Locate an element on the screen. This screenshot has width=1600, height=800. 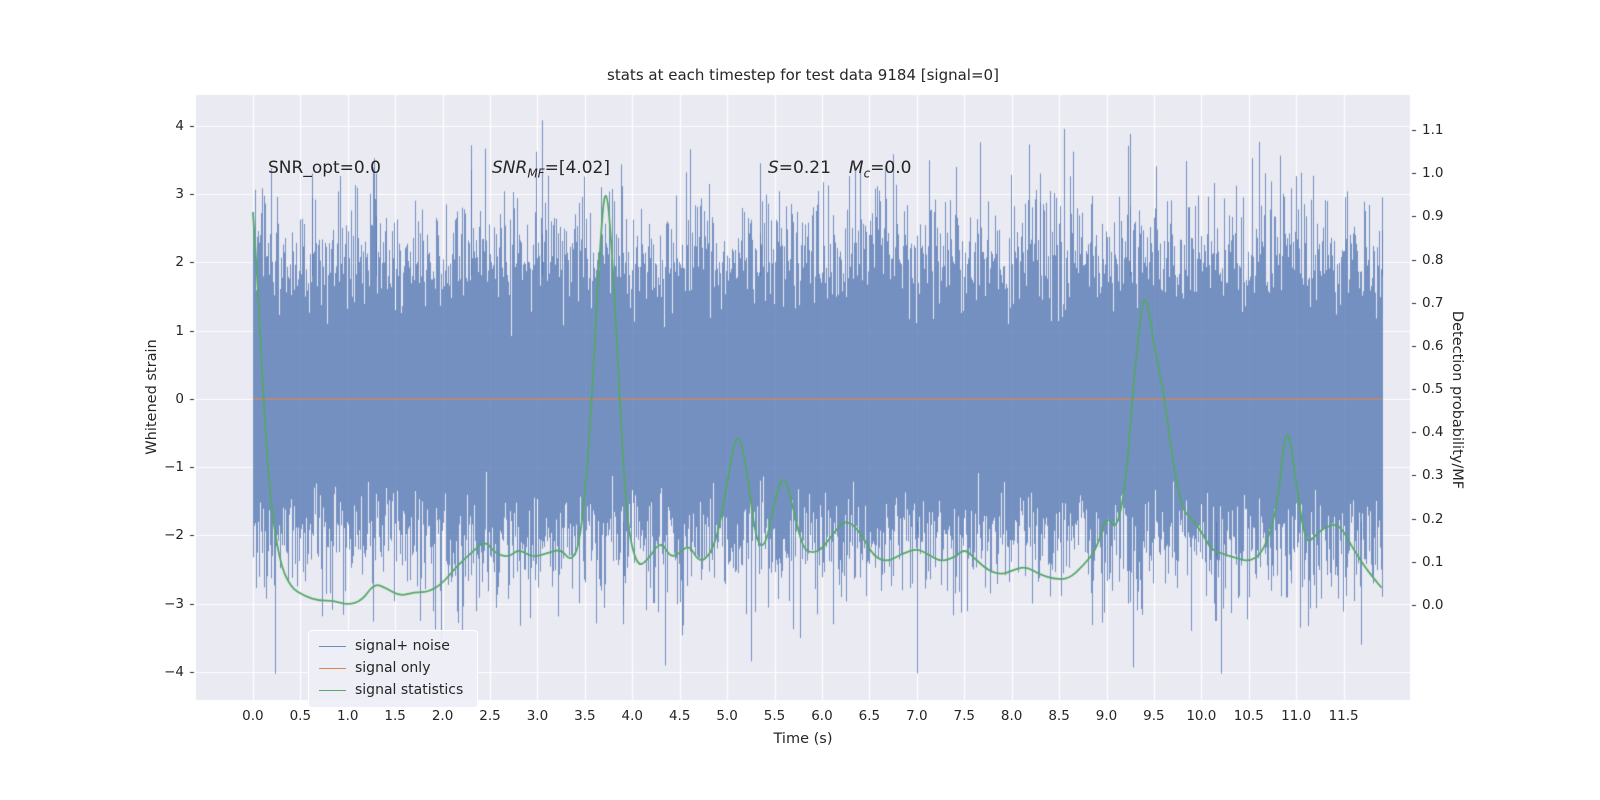
annotation-snr-opt-text: SNR_opt=0.0 is located at coordinates (324, 168).